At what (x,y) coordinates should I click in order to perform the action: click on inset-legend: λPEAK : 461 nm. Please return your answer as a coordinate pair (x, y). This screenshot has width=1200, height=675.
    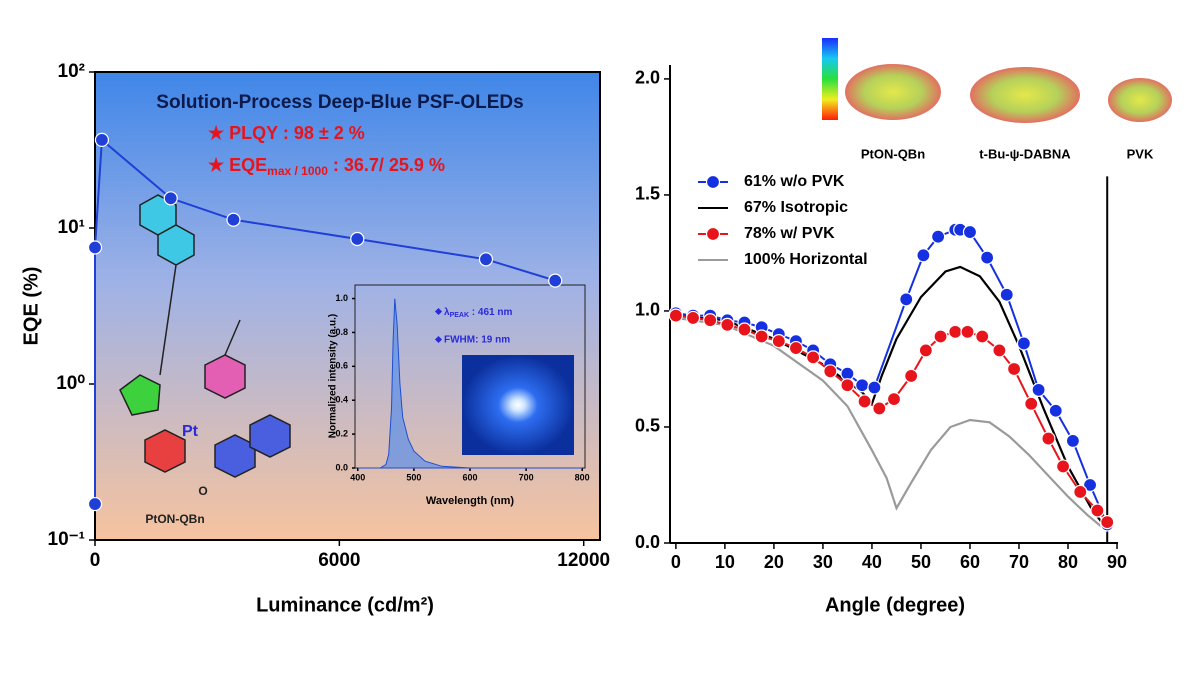
    Looking at the image, I should click on (478, 313).